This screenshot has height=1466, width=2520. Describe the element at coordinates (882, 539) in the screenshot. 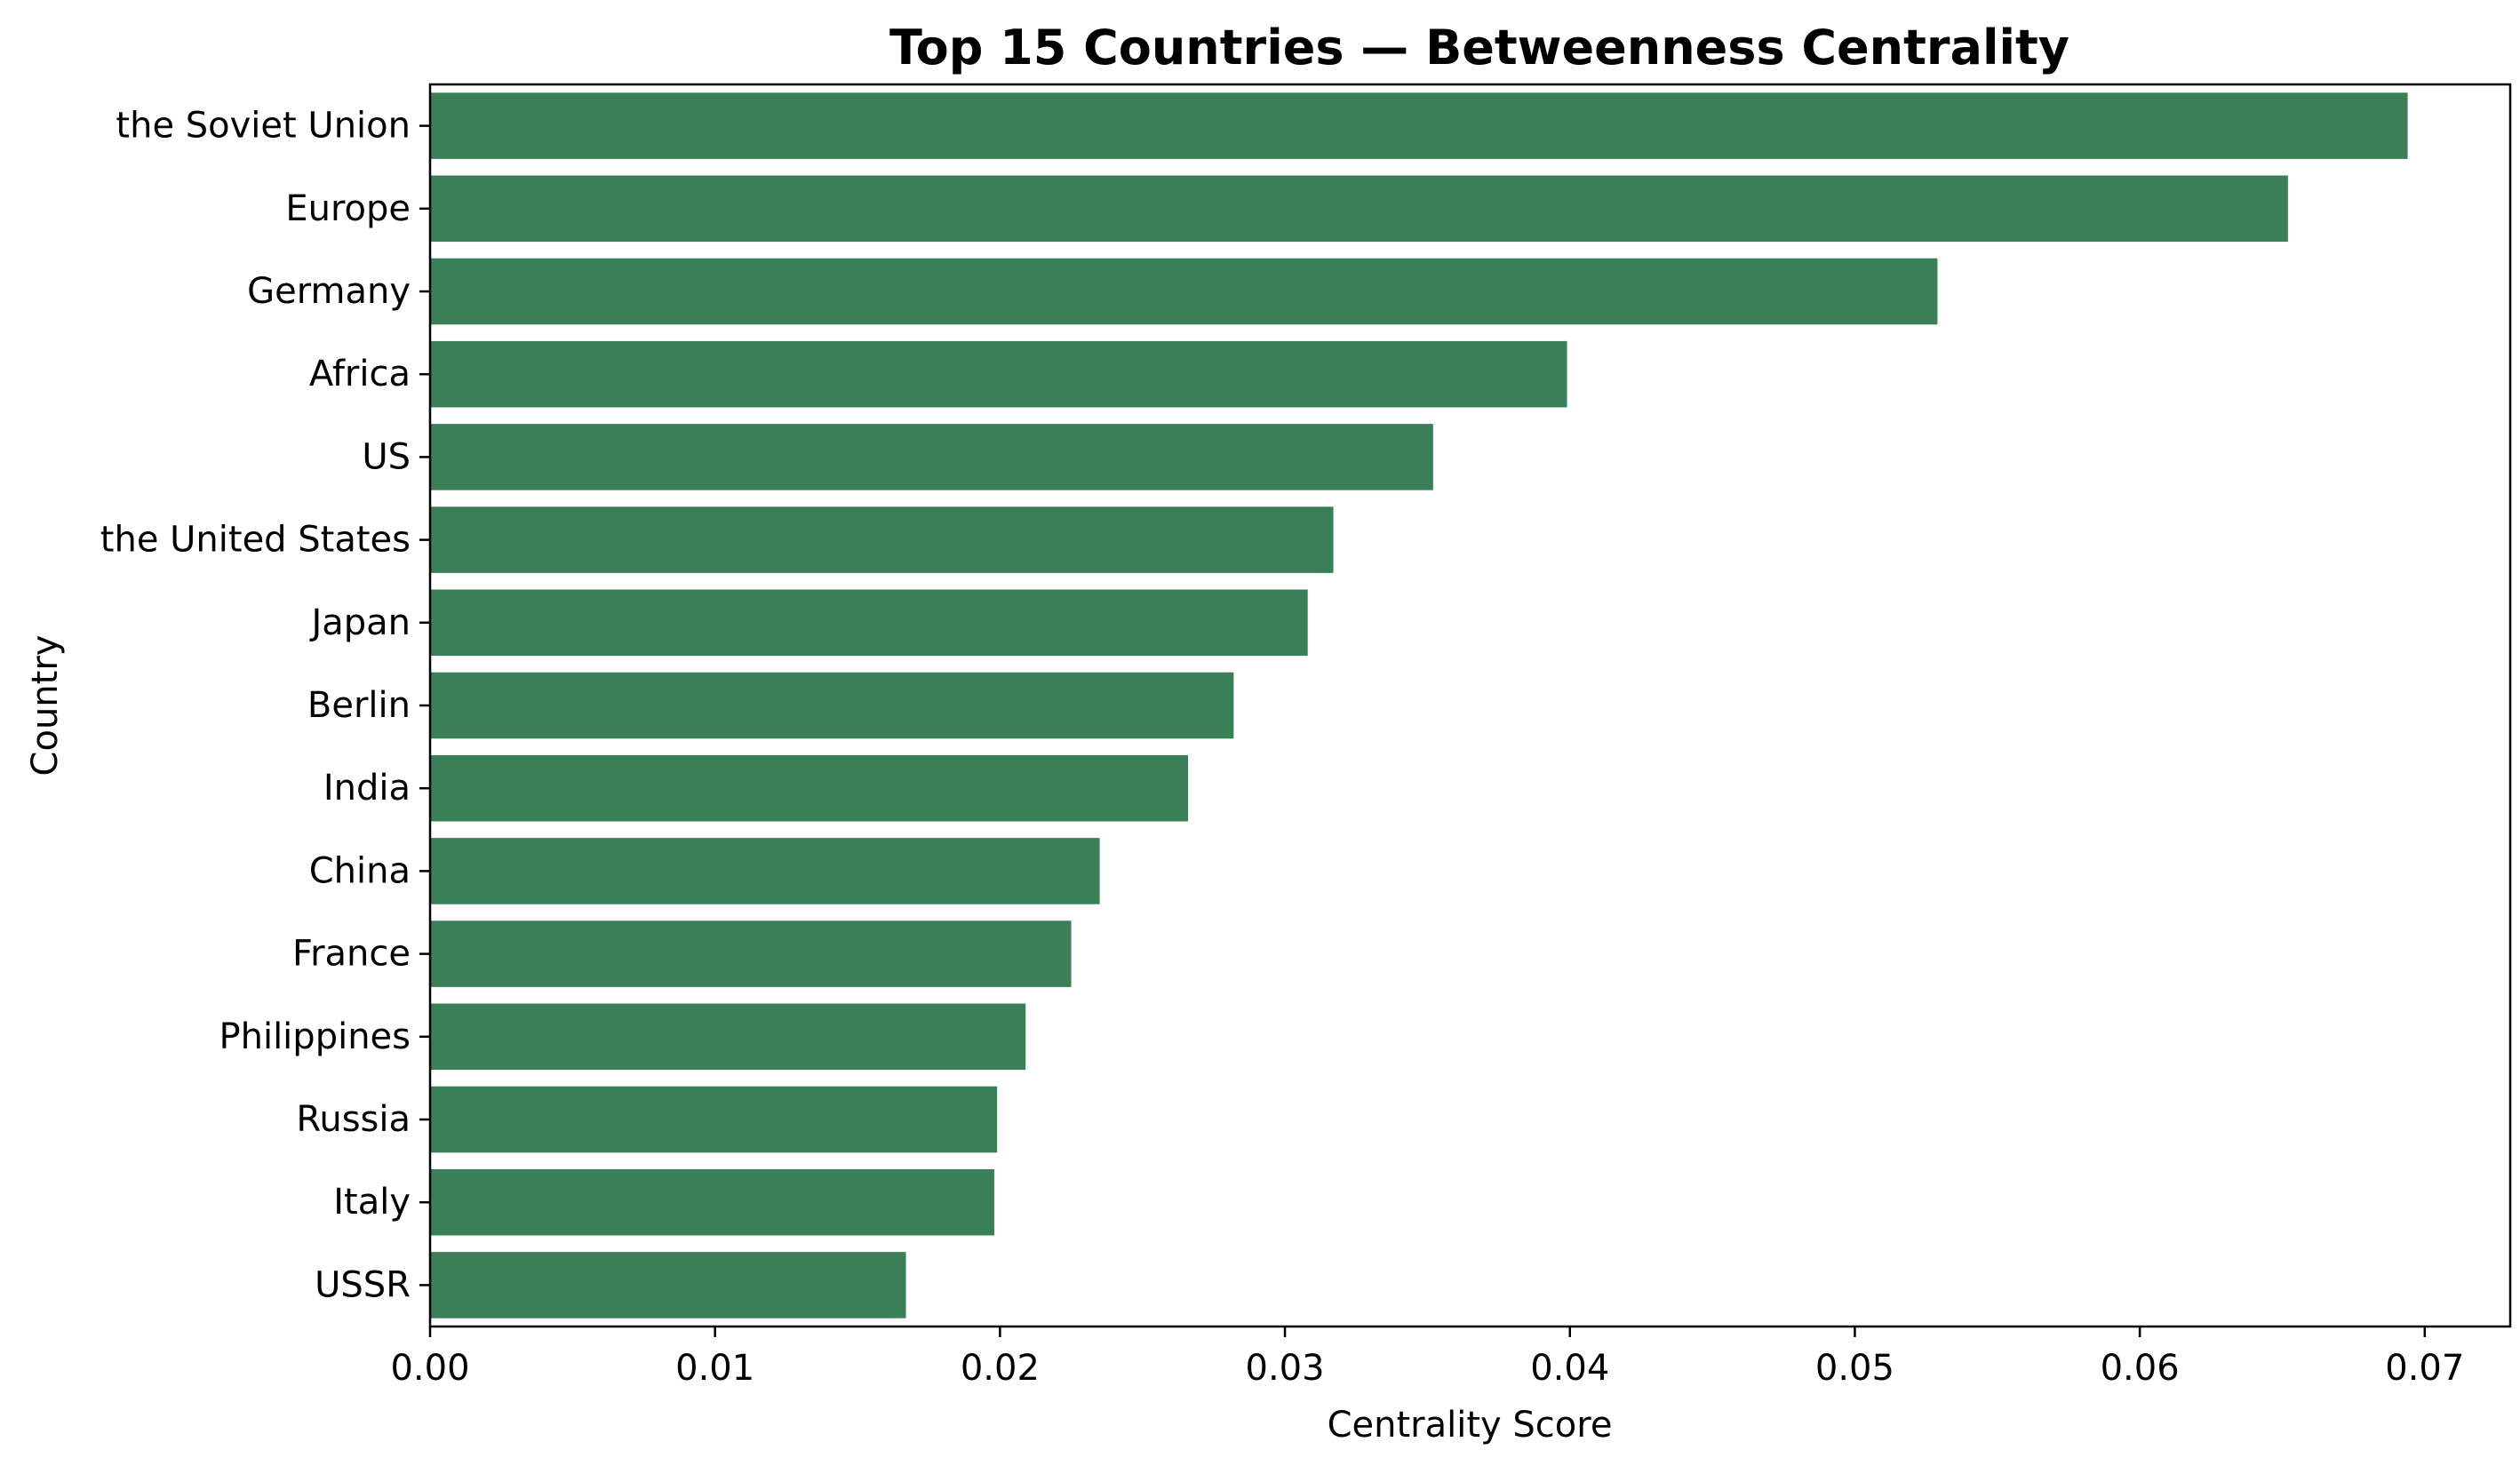

I see `bar-the-united-states` at that location.